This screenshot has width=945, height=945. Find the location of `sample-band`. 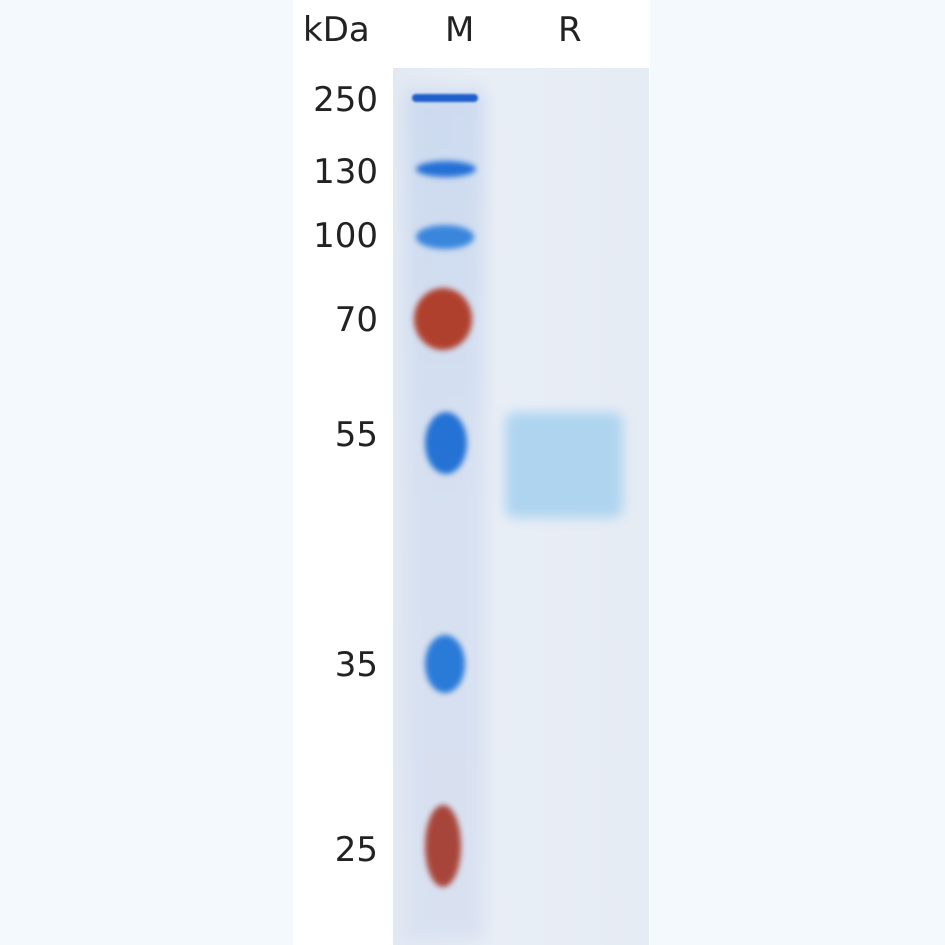

sample-band is located at coordinates (564, 465).